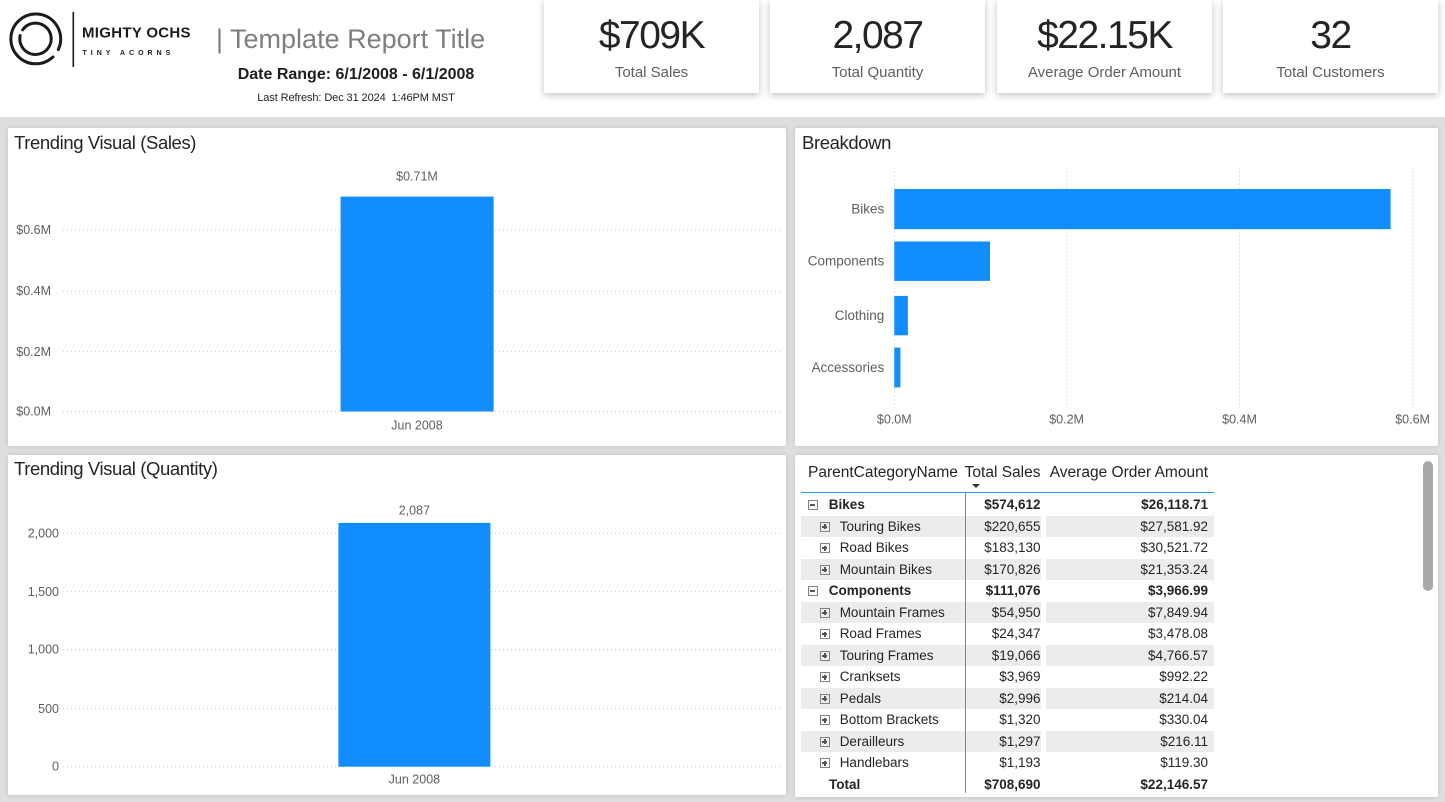  Describe the element at coordinates (55, 767) in the screenshot. I see `svg-text: 0` at that location.